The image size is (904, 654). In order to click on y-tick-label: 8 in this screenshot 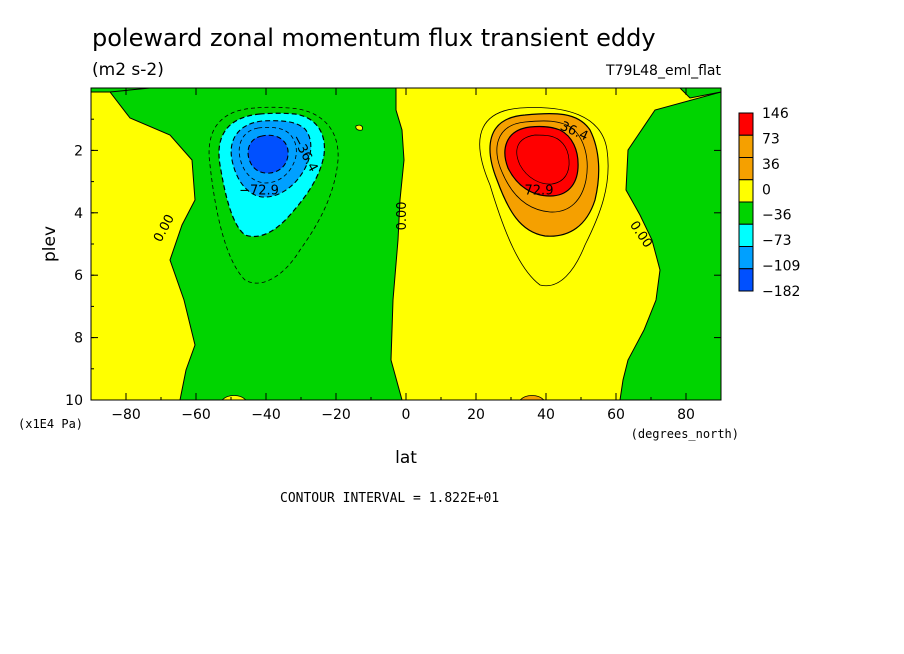, I will do `click(78, 339)`.